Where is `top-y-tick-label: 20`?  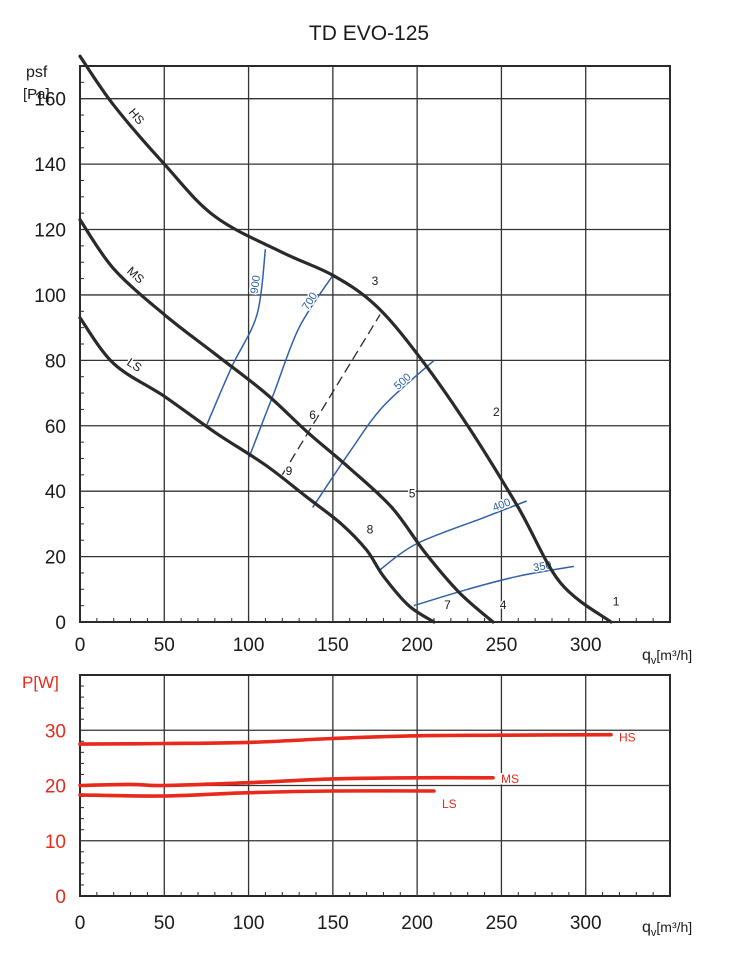 top-y-tick-label: 20 is located at coordinates (55, 558).